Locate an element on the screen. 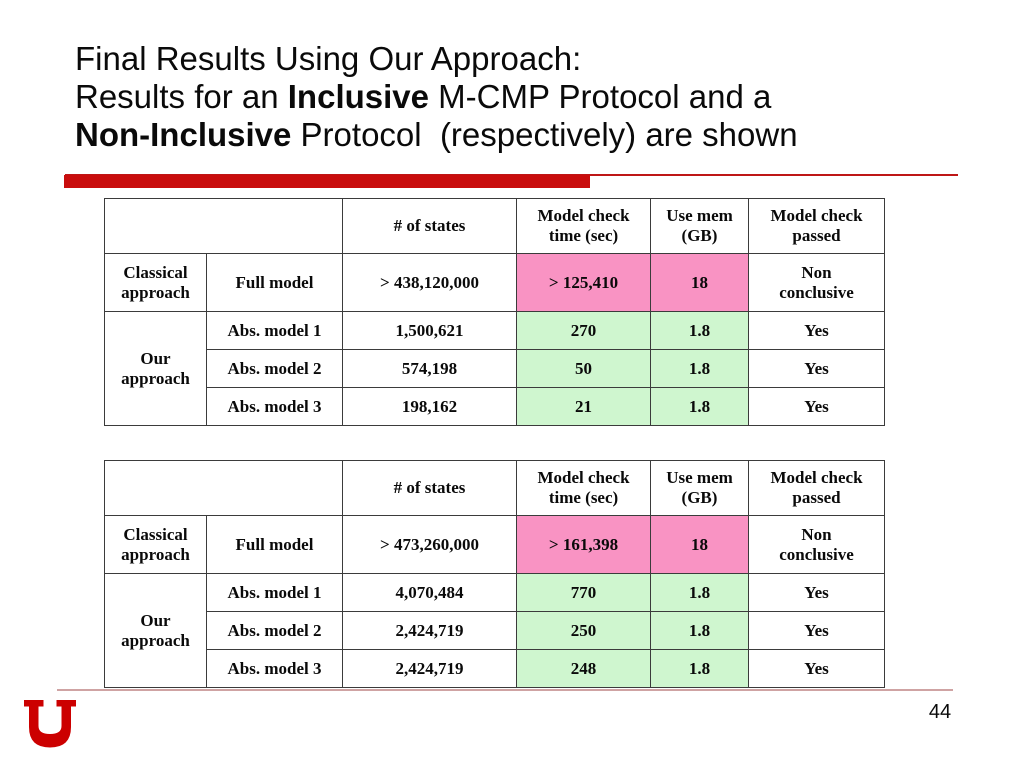 The image size is (1024, 768). cell-num-states: 4,070,484 is located at coordinates (429, 592).